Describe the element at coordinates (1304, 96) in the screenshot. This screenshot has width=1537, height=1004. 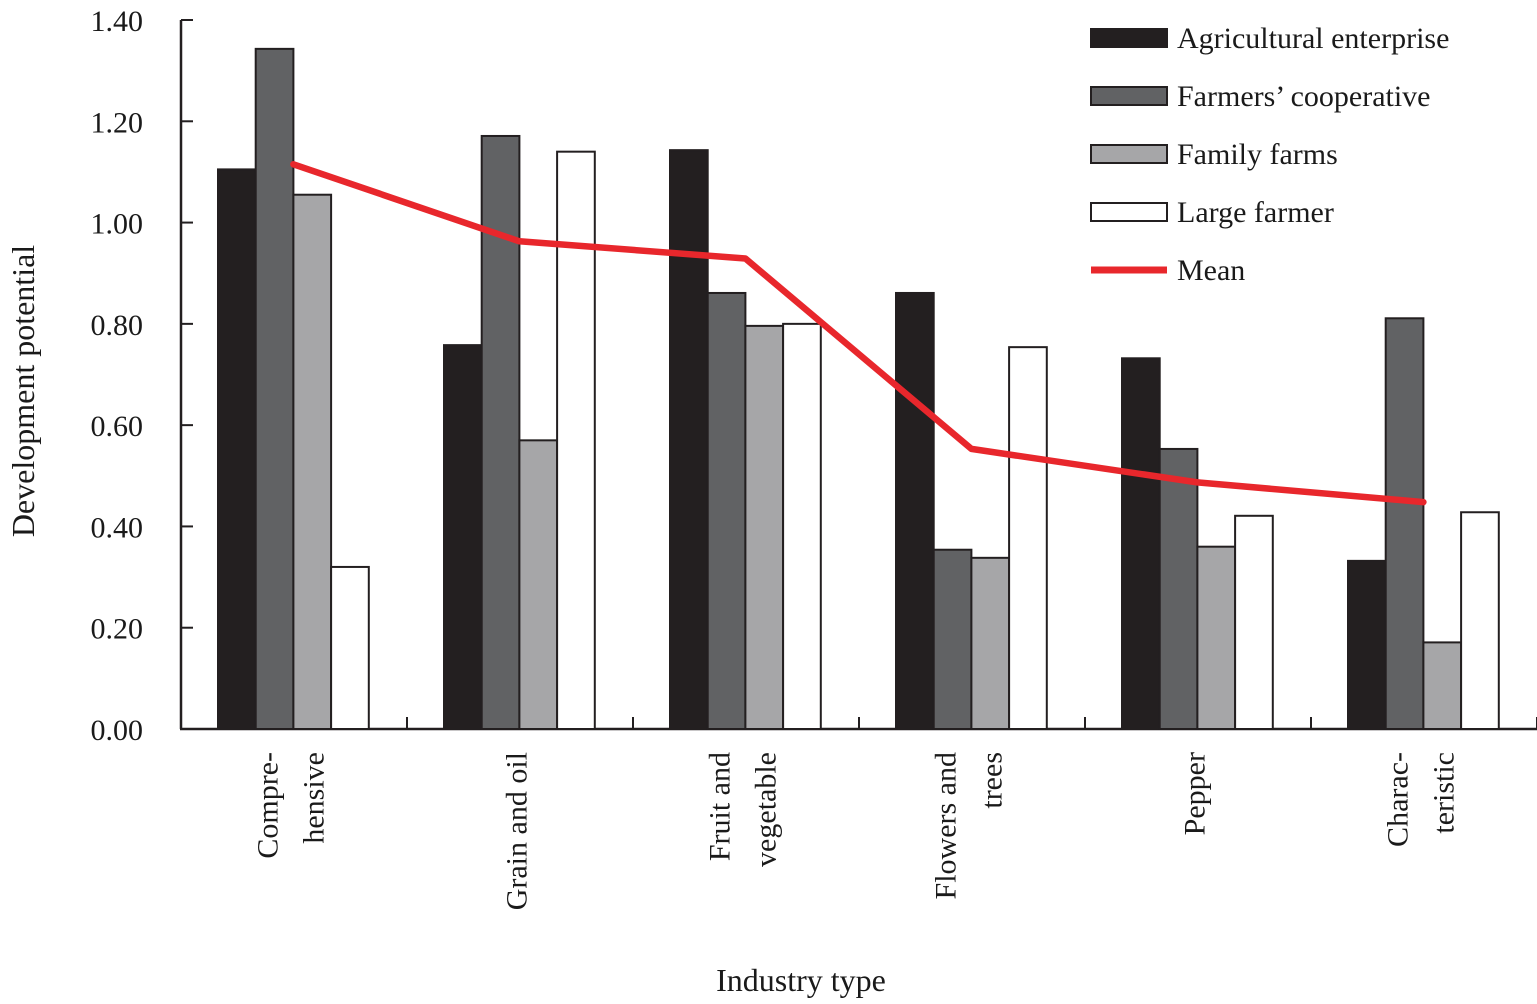
I see `legend-label: Farmers’ cooperative` at that location.